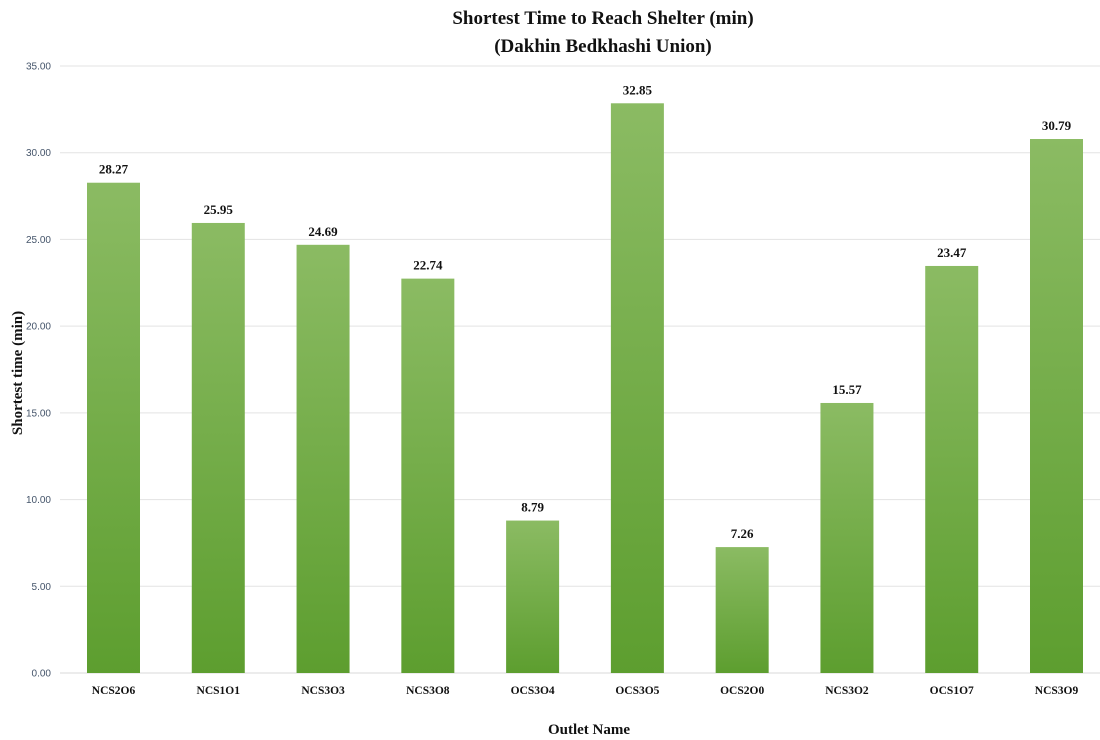  What do you see at coordinates (847, 691) in the screenshot?
I see `x-tick-label: NCS3O2` at bounding box center [847, 691].